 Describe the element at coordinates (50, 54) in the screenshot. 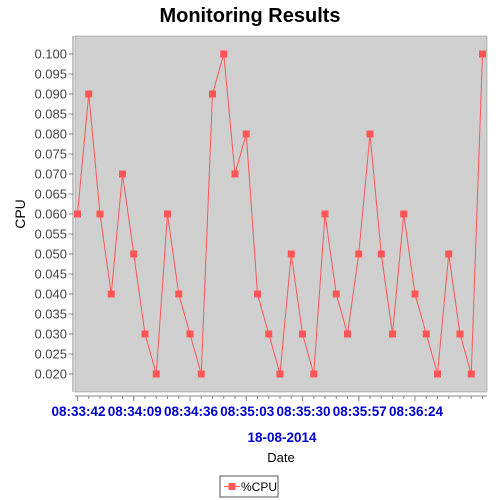

I see `y-tick-label: 0.100` at that location.